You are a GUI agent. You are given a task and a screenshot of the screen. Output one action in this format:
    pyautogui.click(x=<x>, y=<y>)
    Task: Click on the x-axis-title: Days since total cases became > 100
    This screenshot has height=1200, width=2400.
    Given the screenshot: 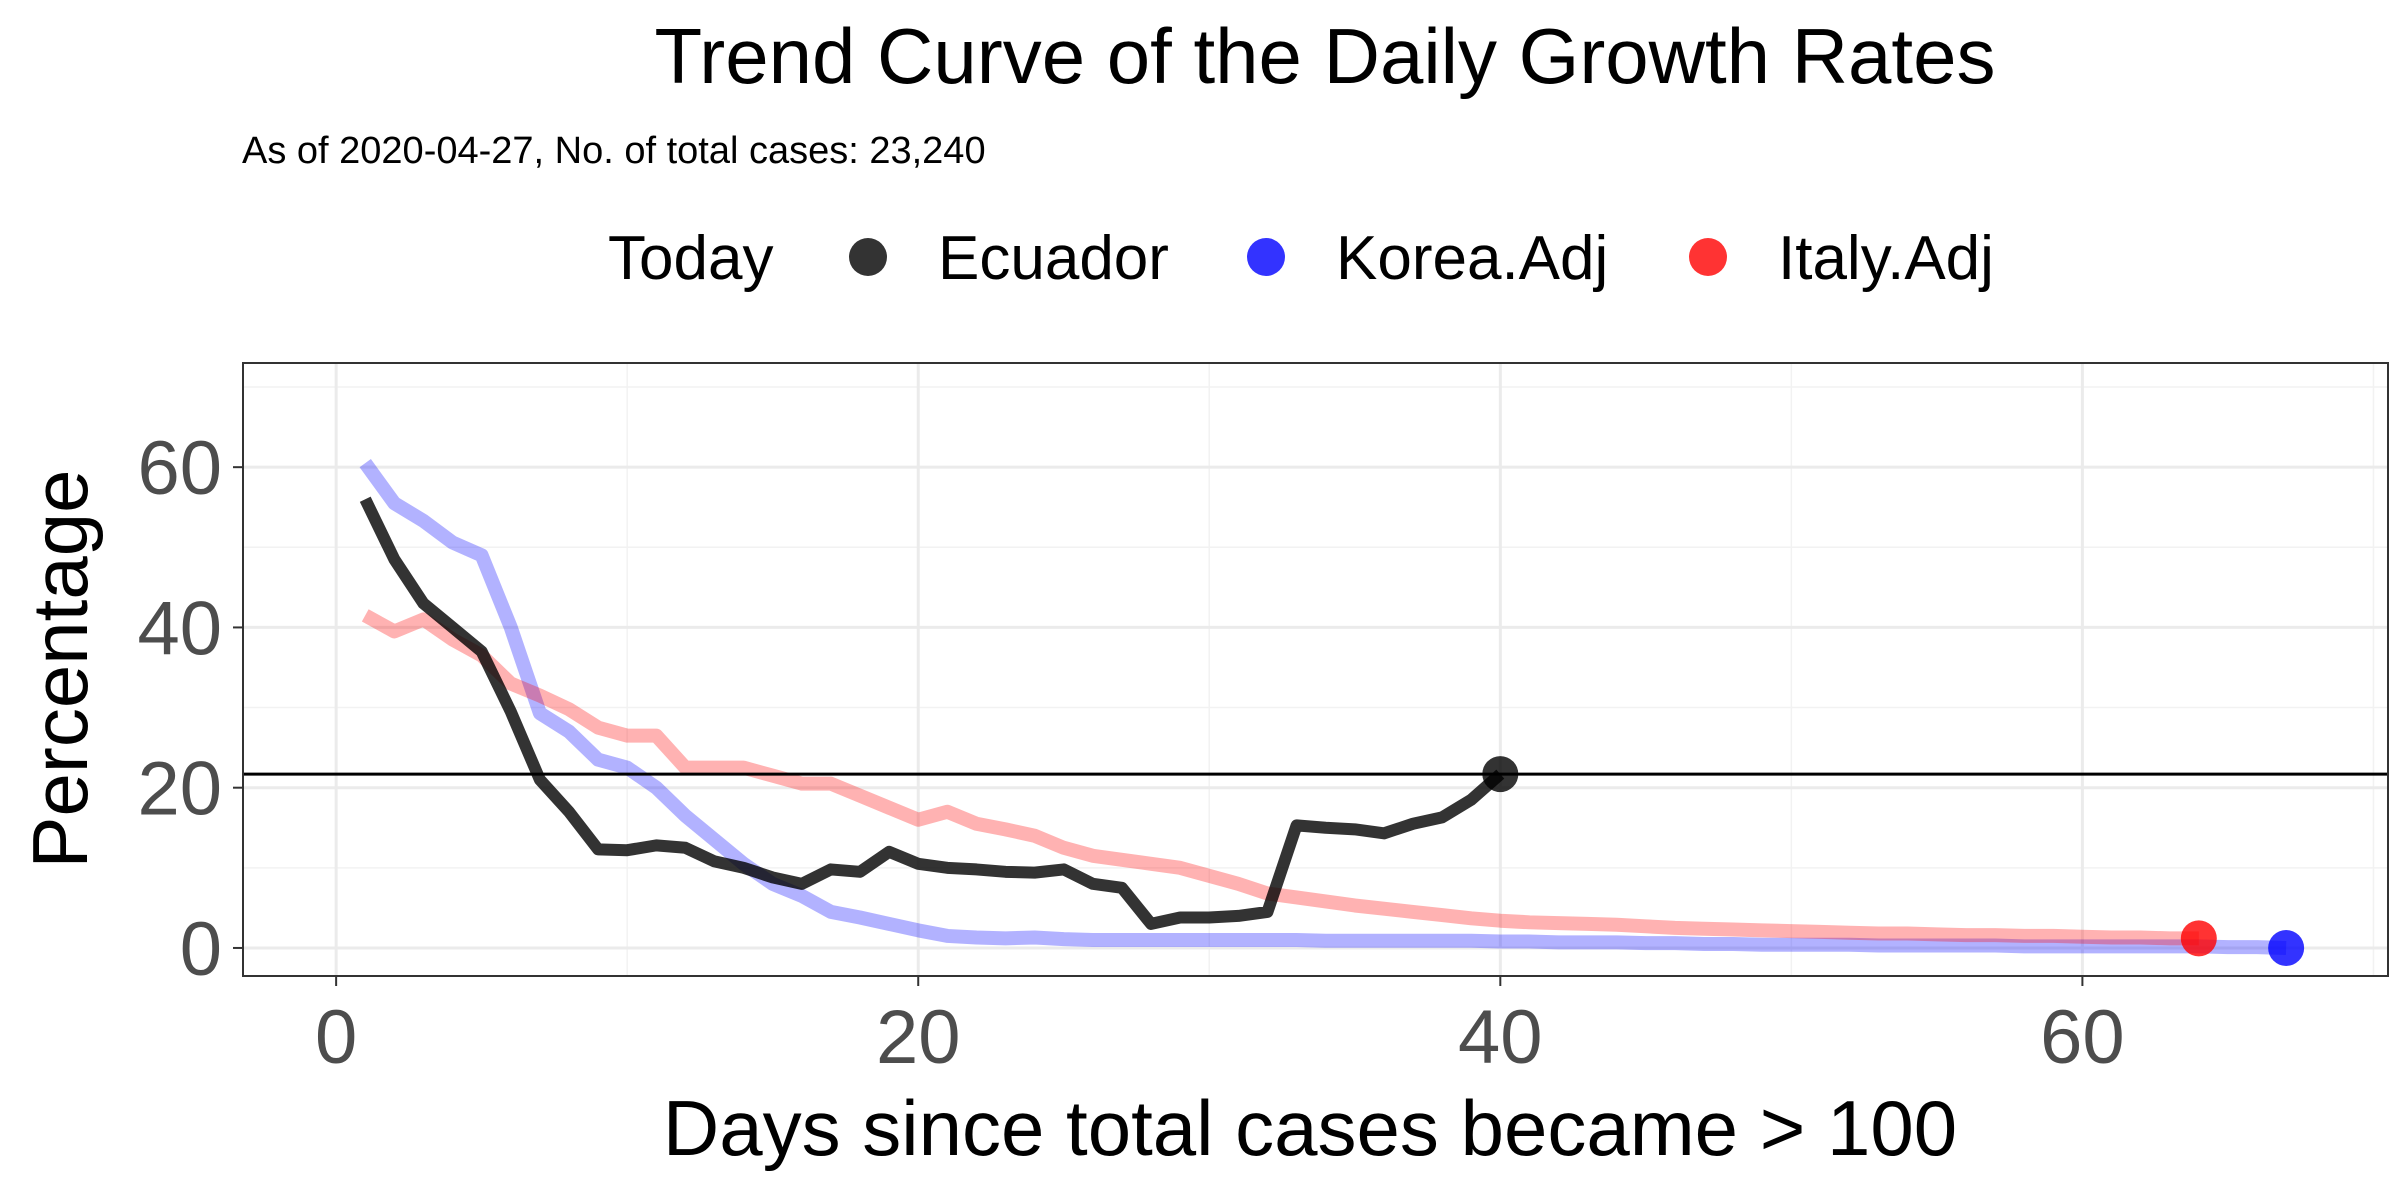 What is the action you would take?
    pyautogui.click(x=1310, y=1128)
    